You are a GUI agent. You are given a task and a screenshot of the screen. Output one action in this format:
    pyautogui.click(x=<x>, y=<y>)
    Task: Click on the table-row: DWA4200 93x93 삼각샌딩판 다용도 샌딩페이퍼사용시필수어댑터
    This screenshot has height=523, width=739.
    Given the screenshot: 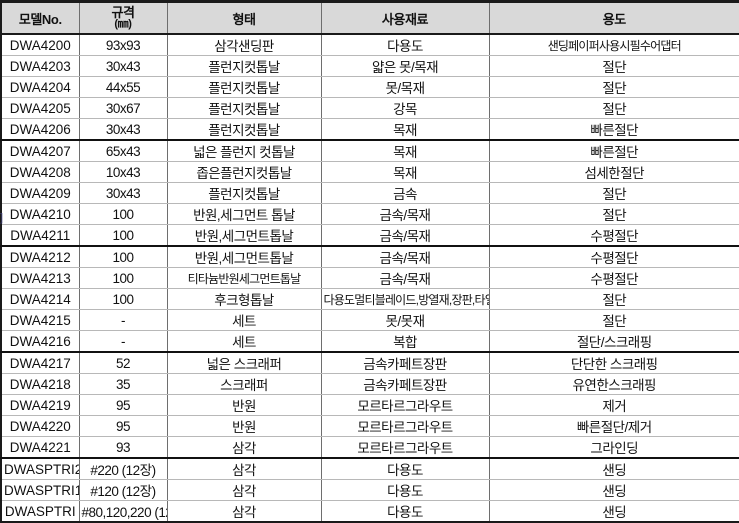 What is the action you would take?
    pyautogui.click(x=369, y=44)
    